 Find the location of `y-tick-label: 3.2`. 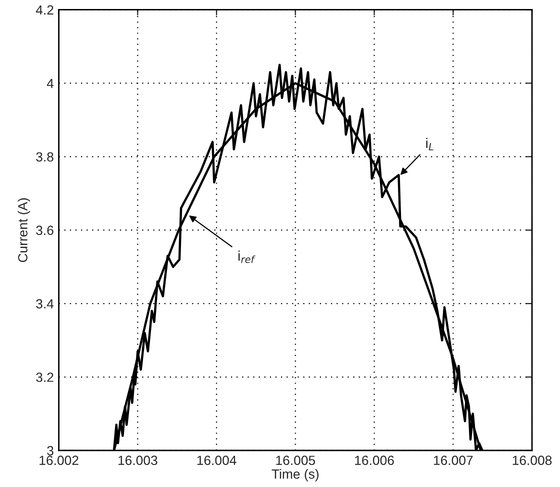

y-tick-label: 3.2 is located at coordinates (45, 377).